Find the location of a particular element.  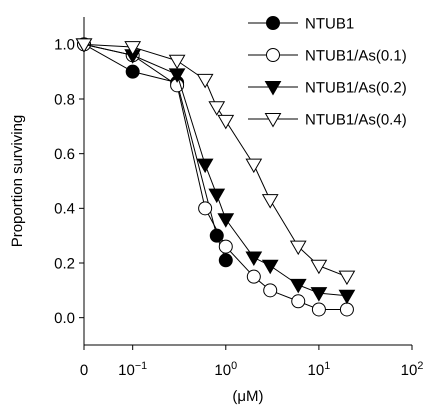

y-tick-label: 0.8 is located at coordinates (64, 99).